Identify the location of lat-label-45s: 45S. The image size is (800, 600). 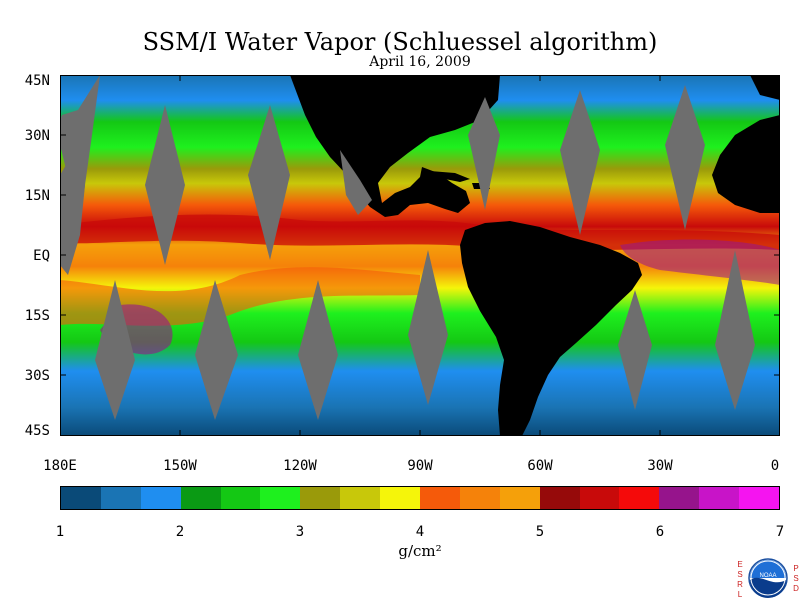
(37, 431).